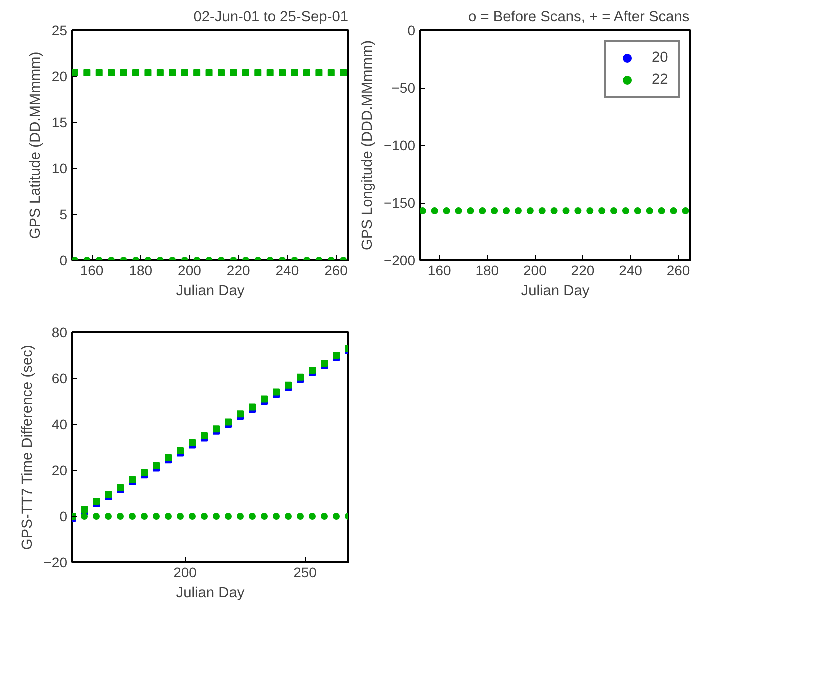  What do you see at coordinates (64, 214) in the screenshot?
I see `y-tick-label: 5` at bounding box center [64, 214].